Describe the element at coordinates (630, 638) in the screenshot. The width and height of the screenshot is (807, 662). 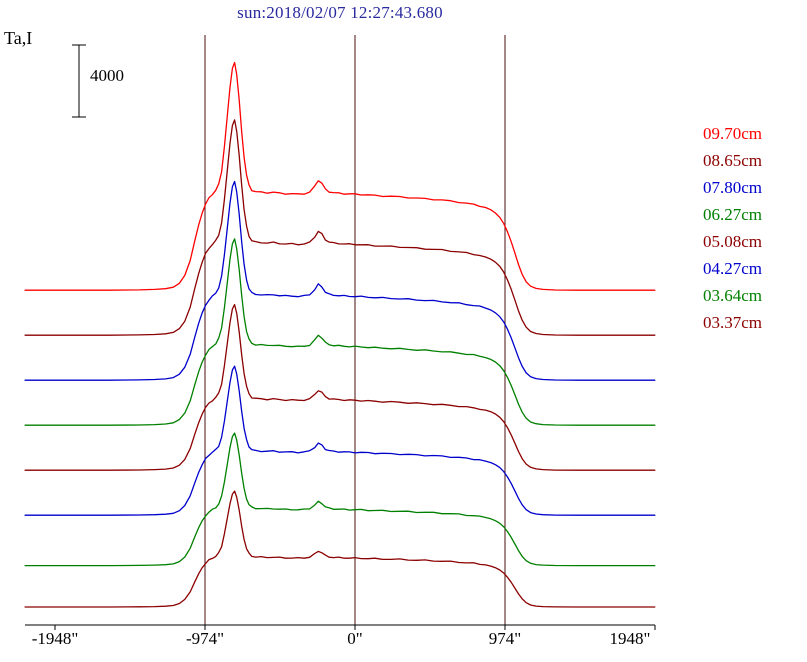
I see `x-tick-label: 1948"` at that location.